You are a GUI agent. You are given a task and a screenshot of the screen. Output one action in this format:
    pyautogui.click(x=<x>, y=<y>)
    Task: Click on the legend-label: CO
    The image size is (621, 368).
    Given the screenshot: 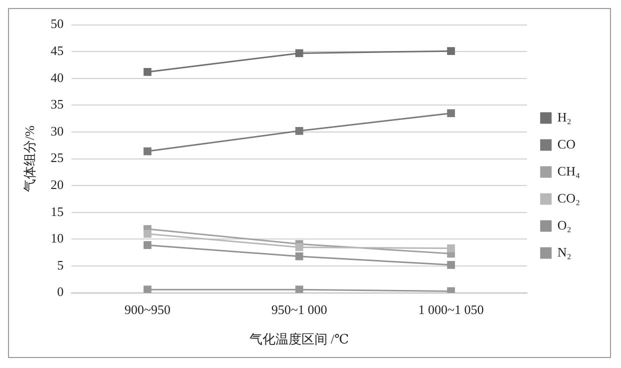 What is the action you would take?
    pyautogui.click(x=566, y=144)
    